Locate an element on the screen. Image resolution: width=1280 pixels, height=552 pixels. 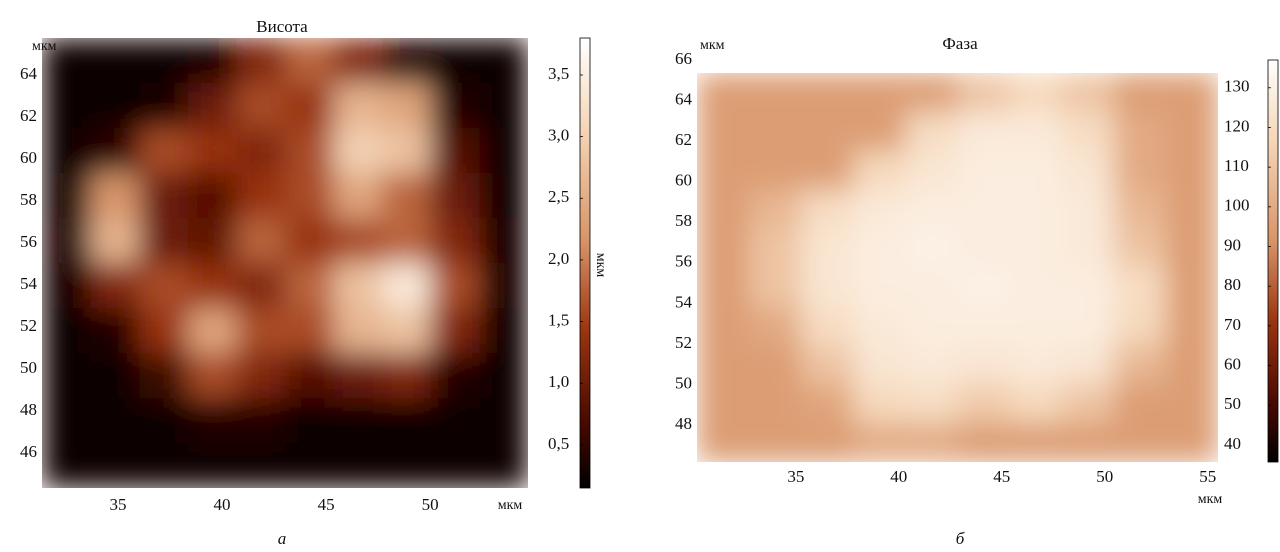
y-tick-label: 64 is located at coordinates (684, 98).